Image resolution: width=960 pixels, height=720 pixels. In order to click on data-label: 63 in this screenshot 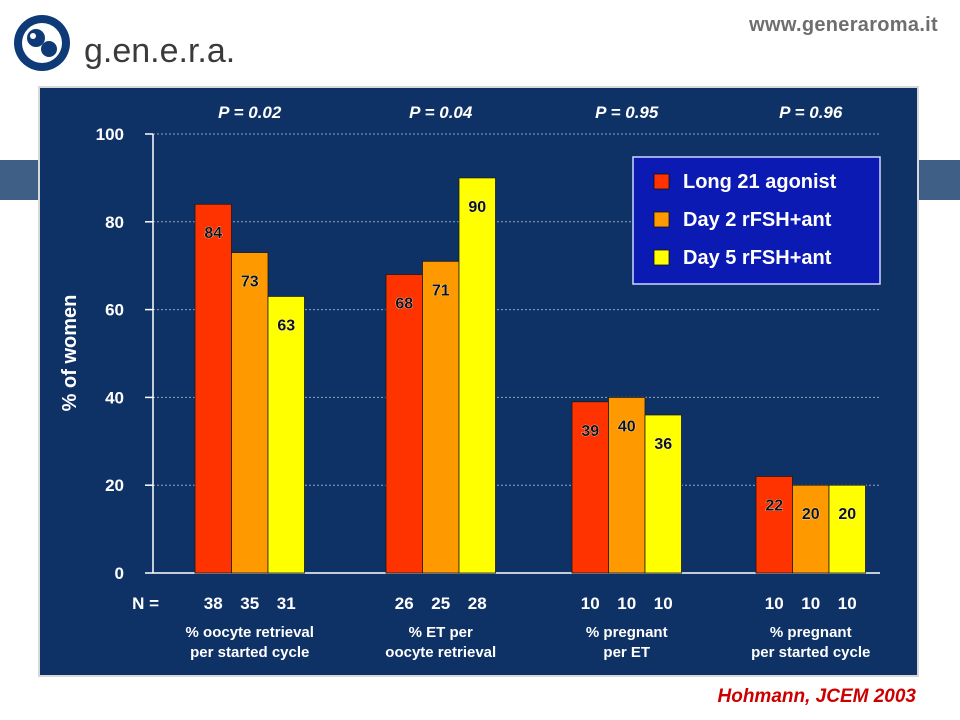, I will do `click(286, 325)`.